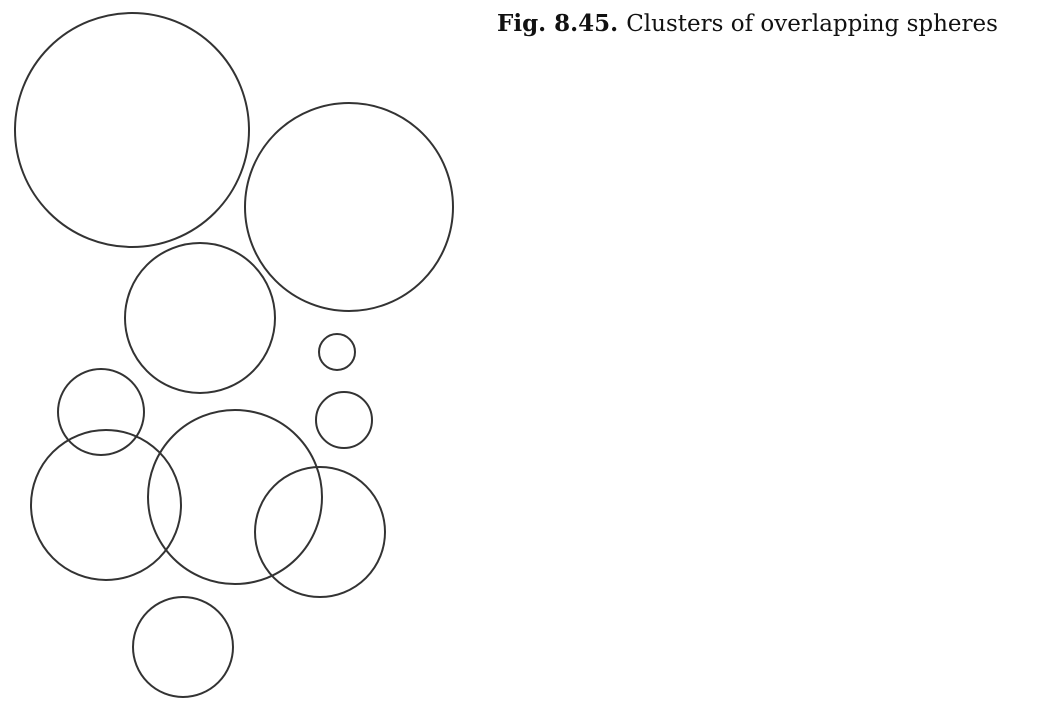  Describe the element at coordinates (337, 352) in the screenshot. I see `sphere-tiny-right` at that location.